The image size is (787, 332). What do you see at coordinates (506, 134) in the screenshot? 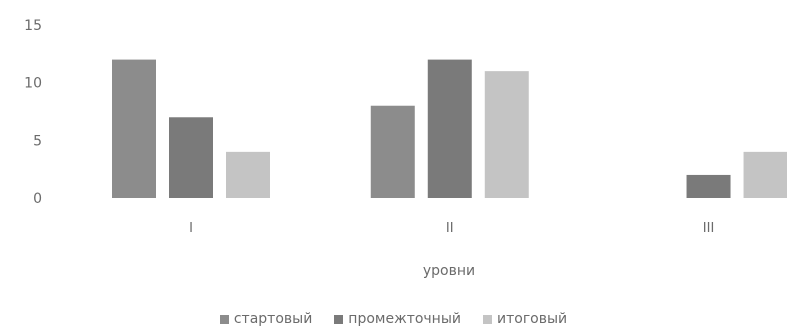
I see `bar-3-II` at bounding box center [506, 134].